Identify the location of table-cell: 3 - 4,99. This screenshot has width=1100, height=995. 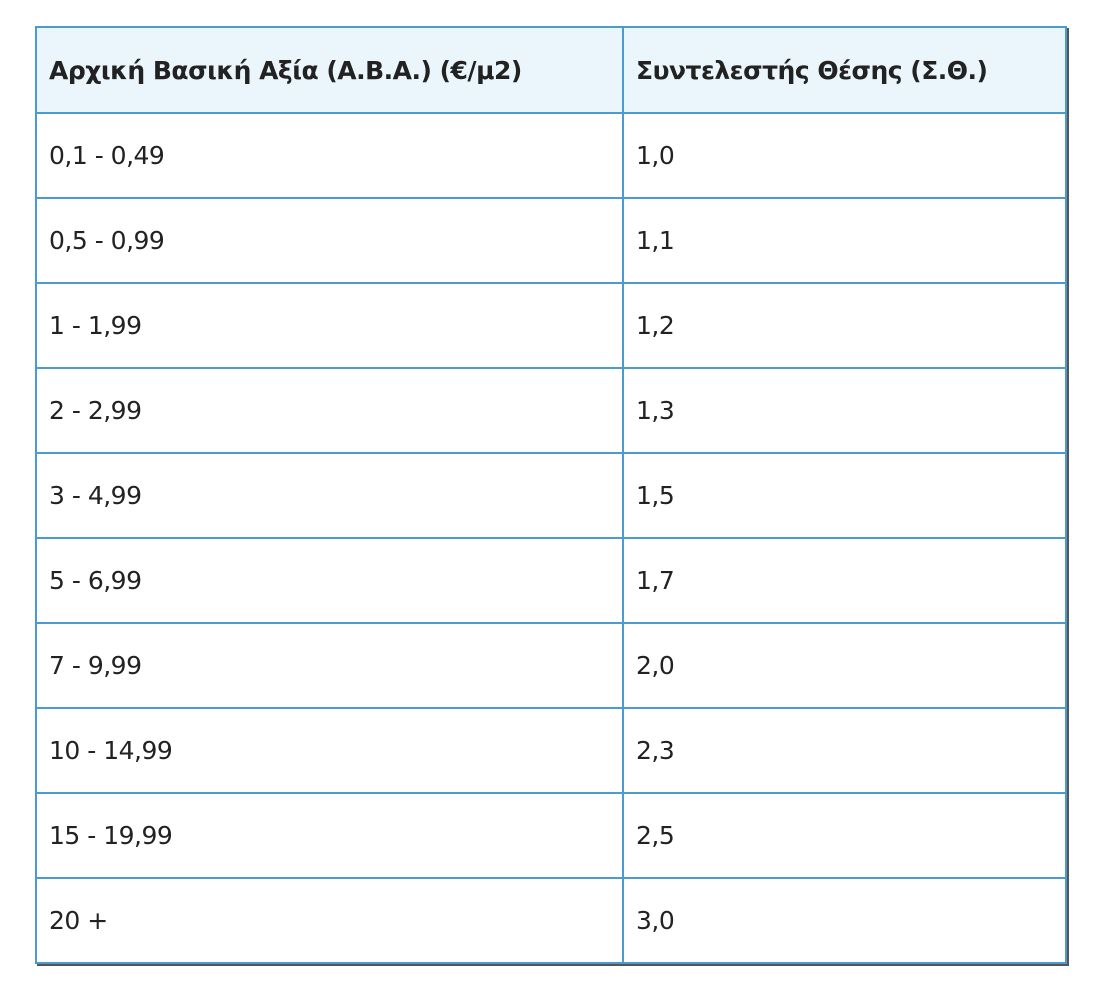
(329, 495).